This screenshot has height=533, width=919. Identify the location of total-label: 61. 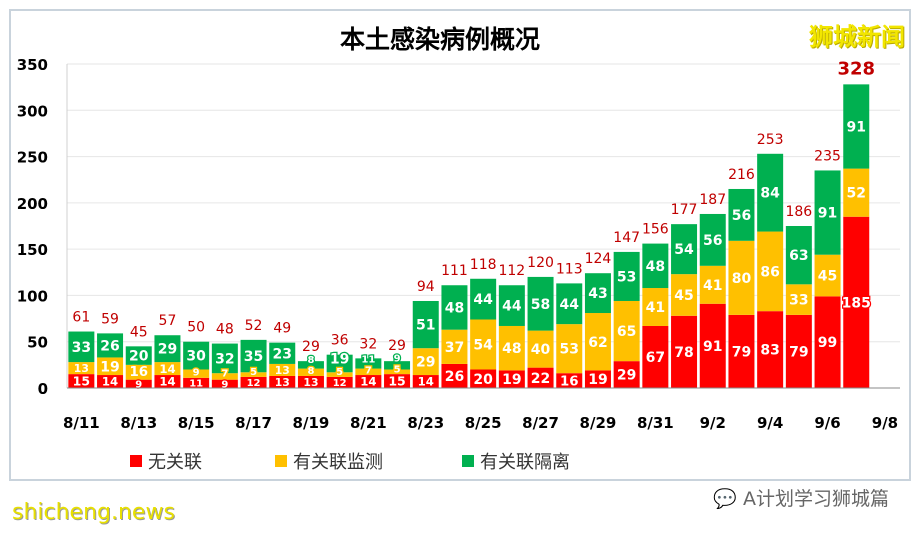
(81, 318).